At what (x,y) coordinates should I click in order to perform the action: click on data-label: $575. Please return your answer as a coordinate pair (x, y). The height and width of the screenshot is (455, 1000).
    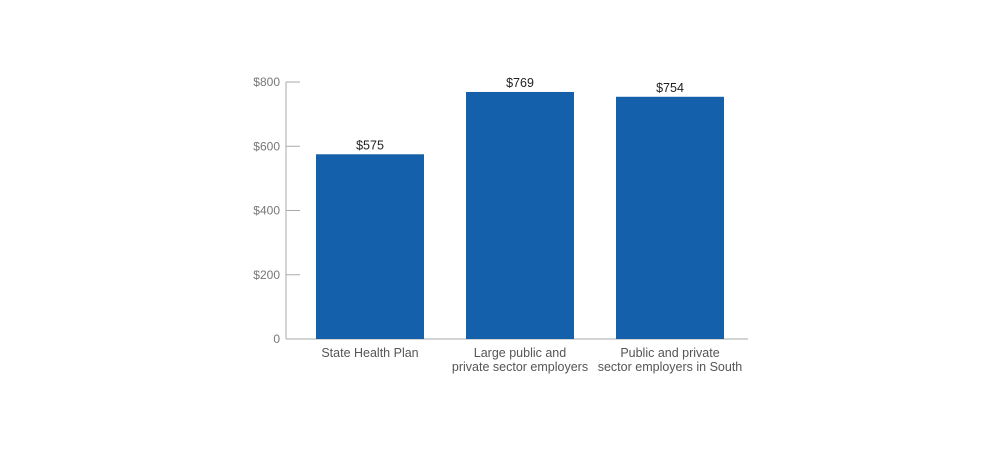
    Looking at the image, I should click on (370, 145).